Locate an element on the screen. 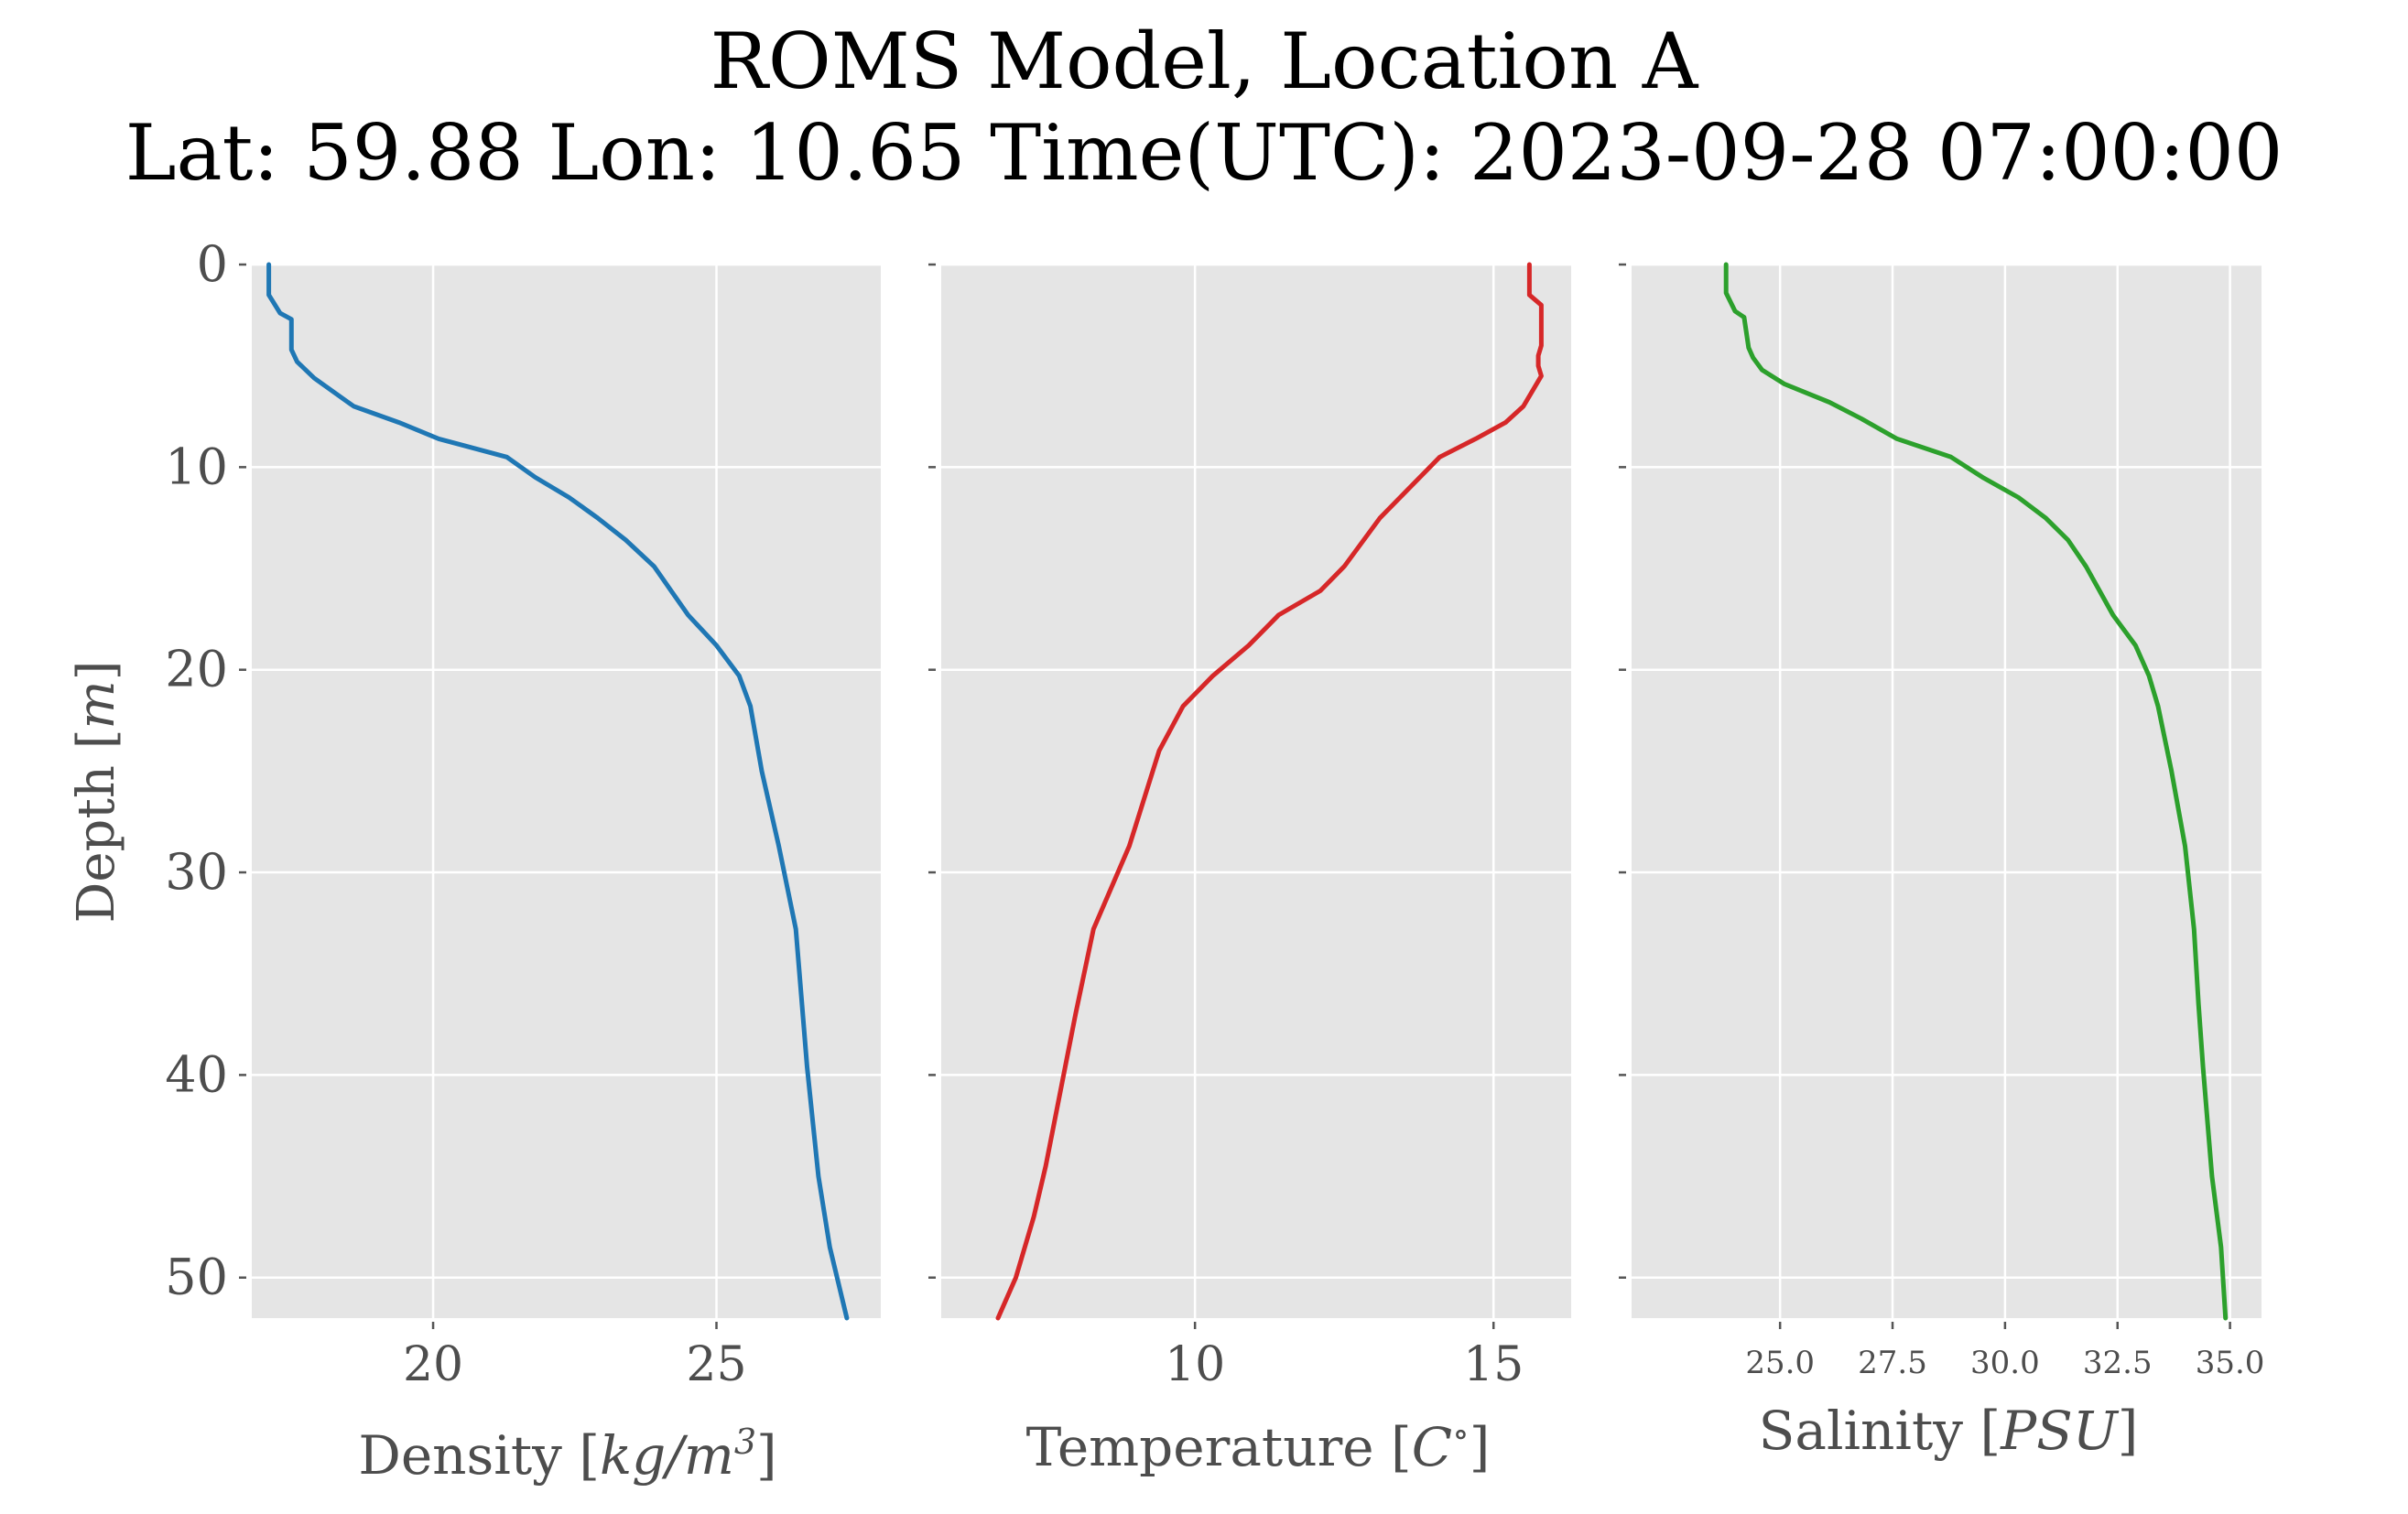 Image resolution: width=2408 pixels, height=1514 pixels. density-panel-x-tick-label: 20 is located at coordinates (433, 1364).